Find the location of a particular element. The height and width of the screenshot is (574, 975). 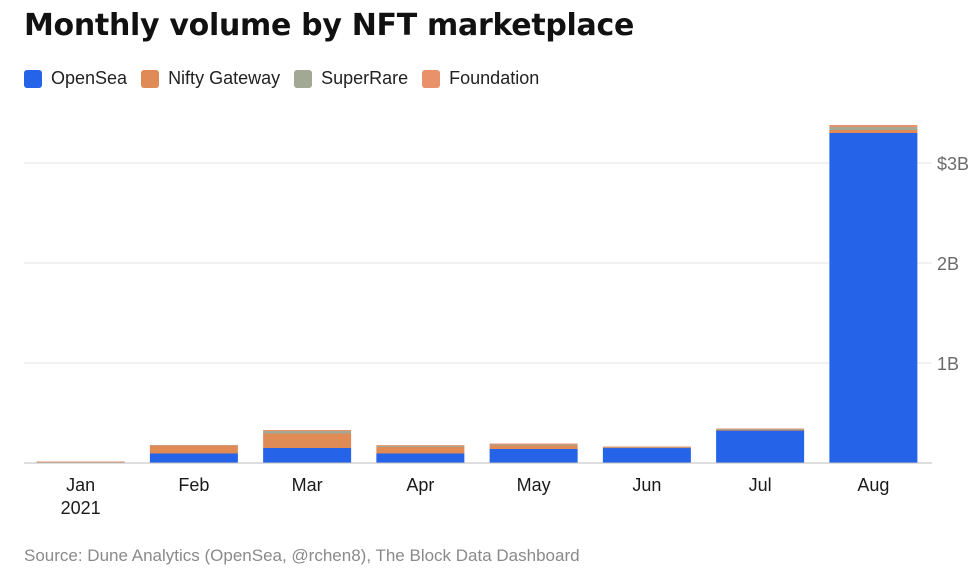

x-tick-label: Jan is located at coordinates (80, 485).